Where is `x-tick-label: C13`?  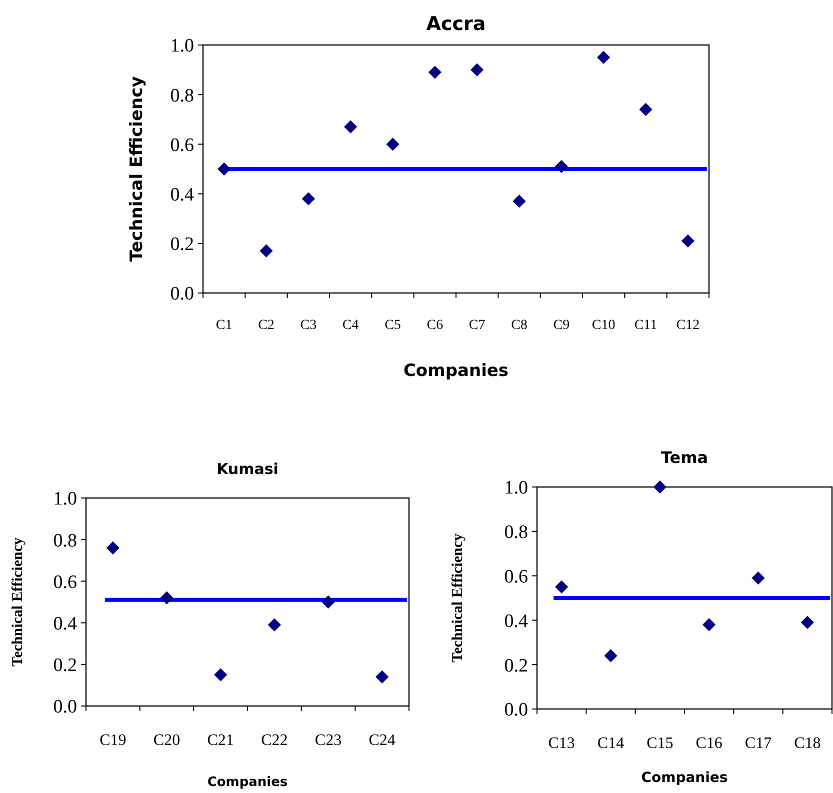
x-tick-label: C13 is located at coordinates (561, 743).